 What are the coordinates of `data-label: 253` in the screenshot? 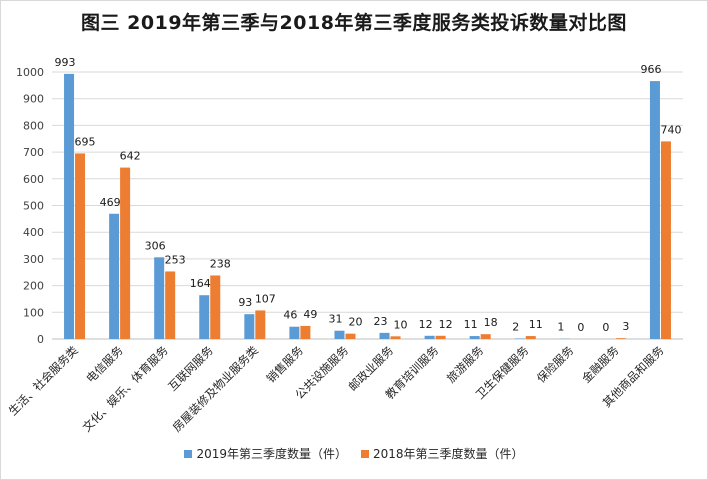 It's located at (175, 259).